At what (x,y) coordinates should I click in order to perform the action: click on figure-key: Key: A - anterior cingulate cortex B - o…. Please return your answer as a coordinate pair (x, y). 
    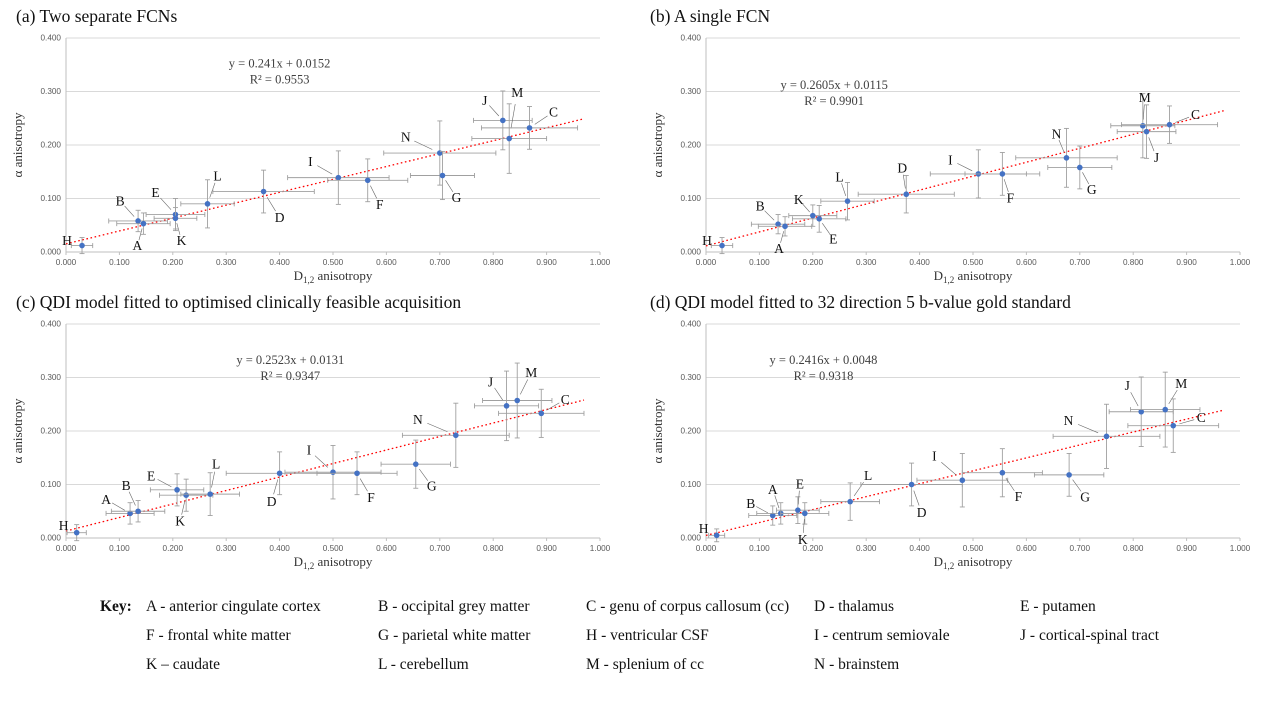
    Looking at the image, I should click on (690, 635).